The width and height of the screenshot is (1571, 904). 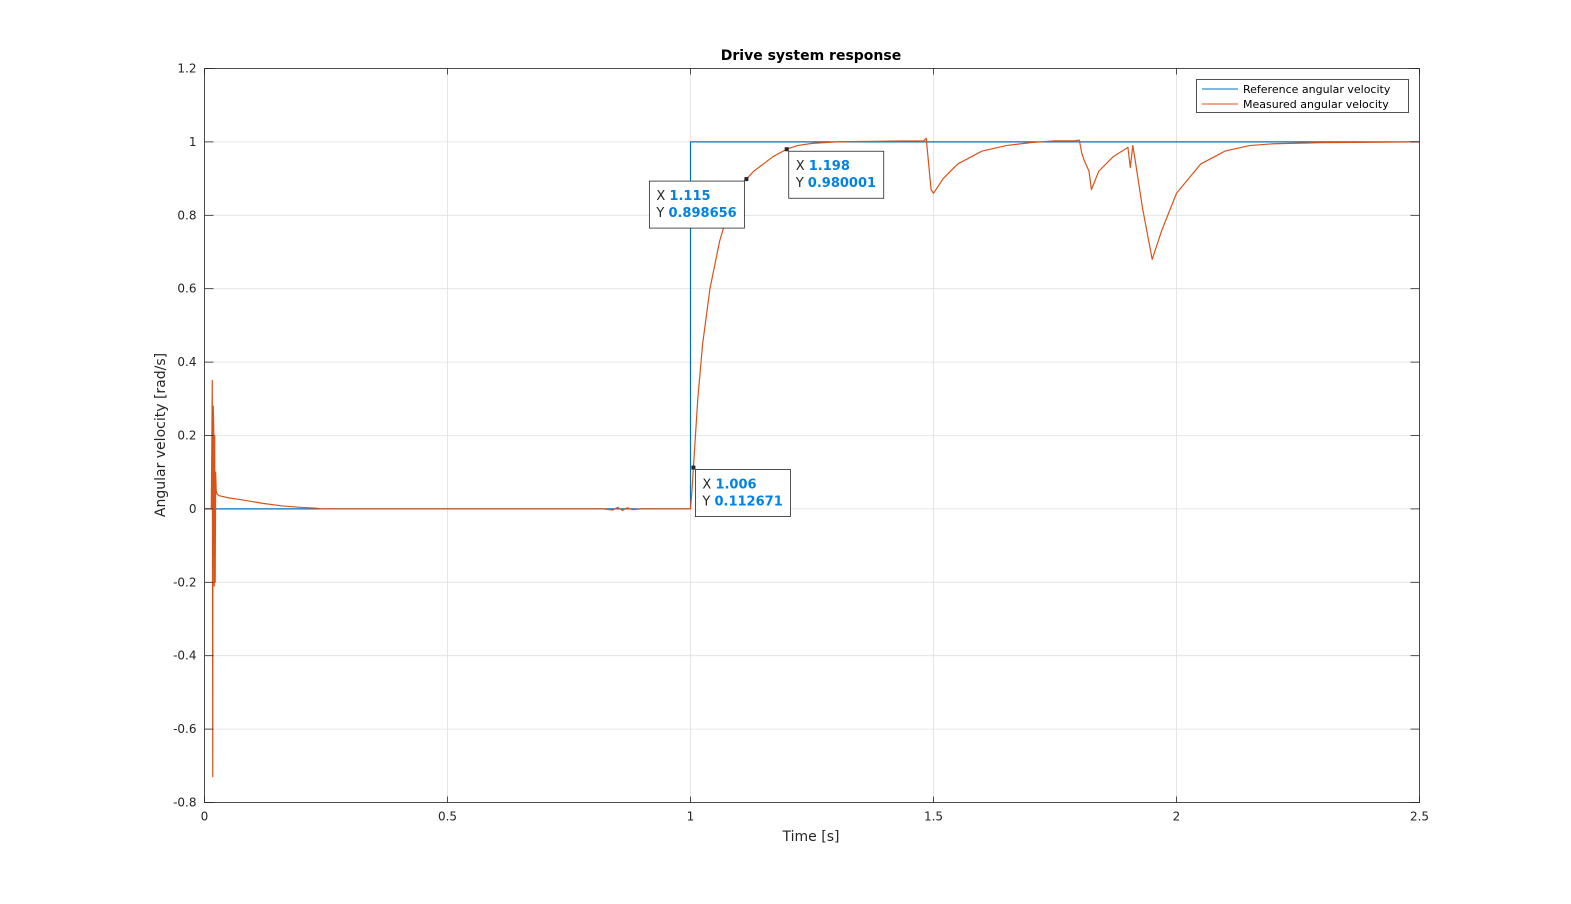 I want to click on datatip-y-row: Y 0.980001, so click(x=835, y=183).